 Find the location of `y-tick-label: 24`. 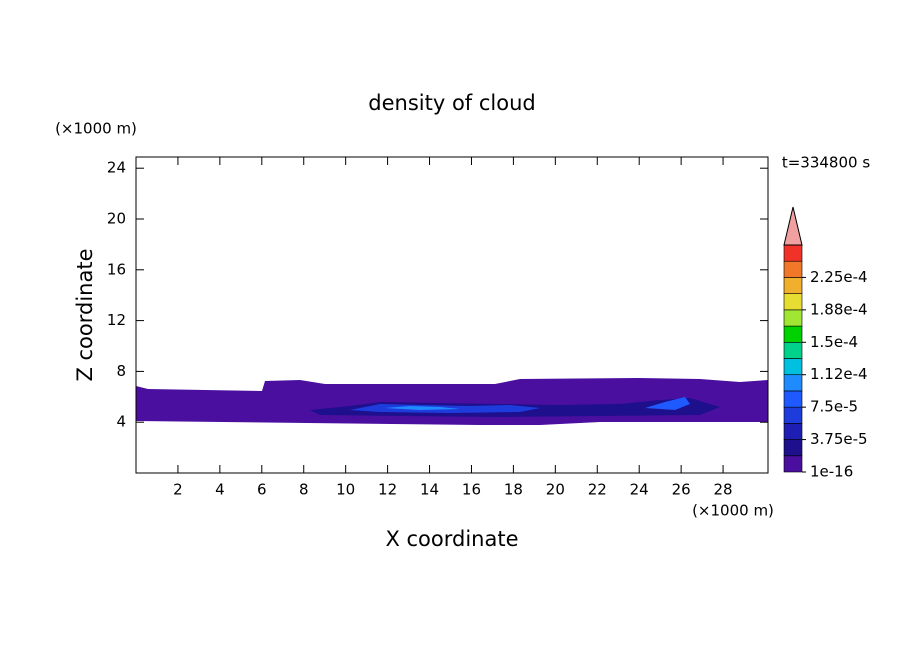

y-tick-label: 24 is located at coordinates (116, 168).